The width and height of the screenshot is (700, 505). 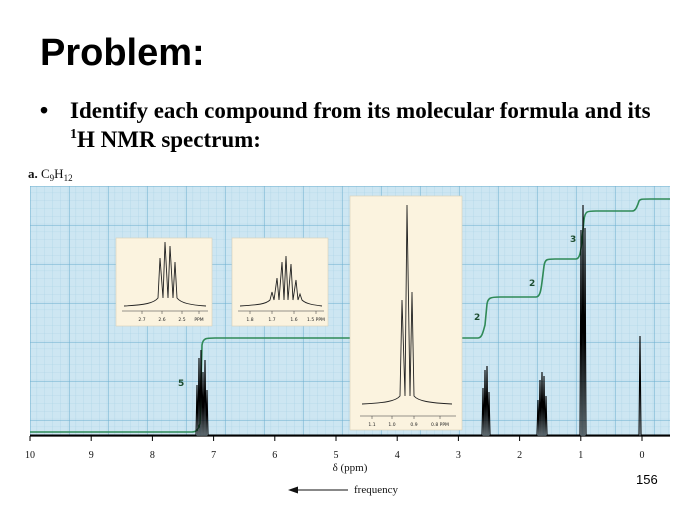 I want to click on formula-h: H, so click(x=59, y=173).